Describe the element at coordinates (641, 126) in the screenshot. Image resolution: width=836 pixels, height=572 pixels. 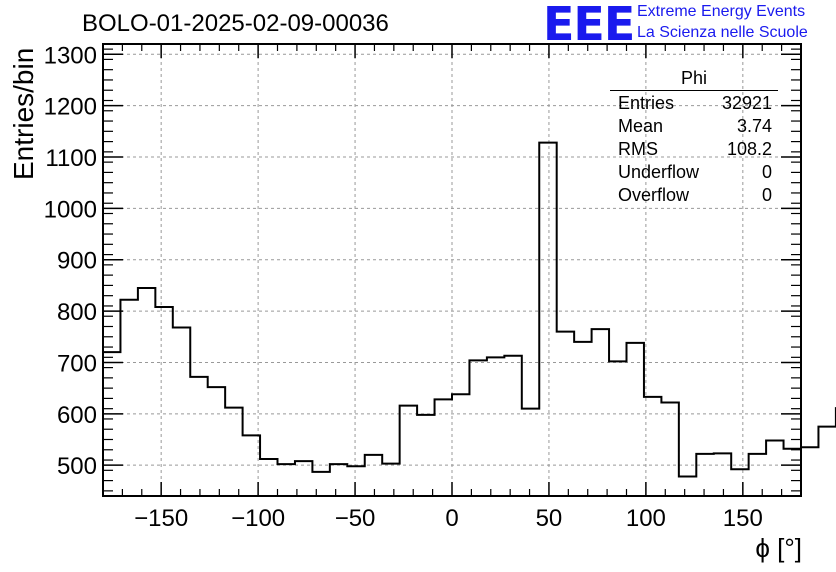
I see `stats-label: Mean` at that location.